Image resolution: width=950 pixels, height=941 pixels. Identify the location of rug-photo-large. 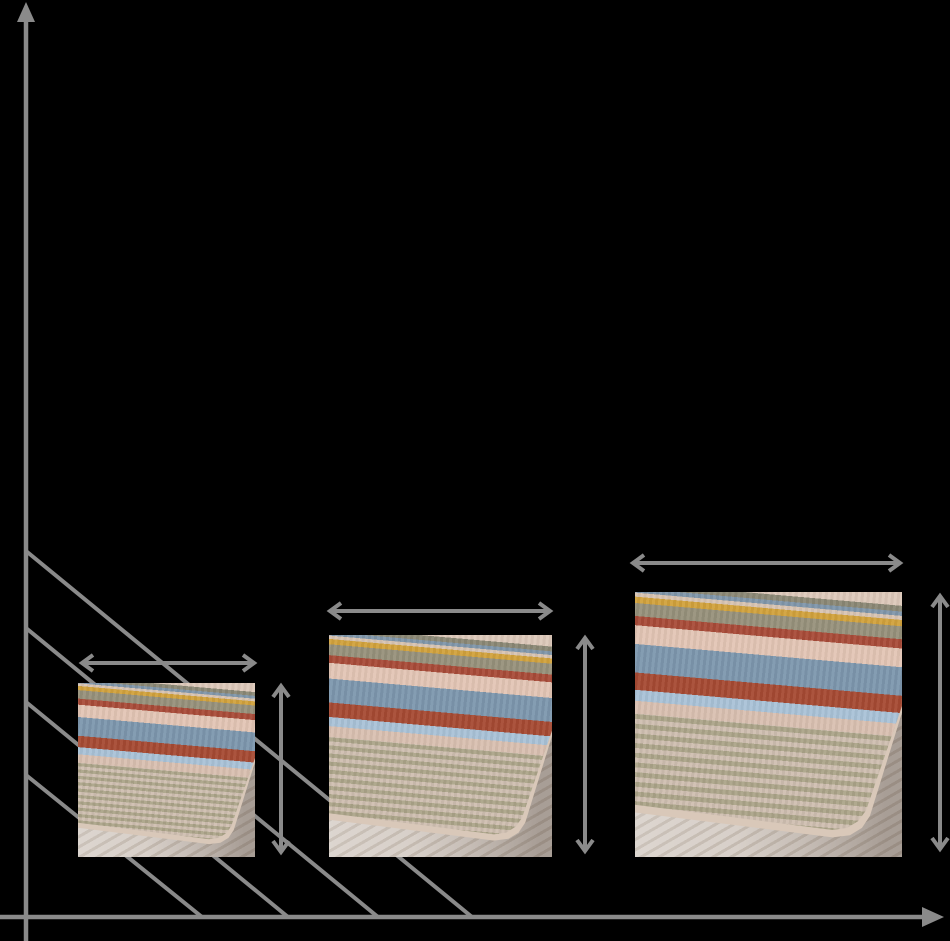
(768, 724).